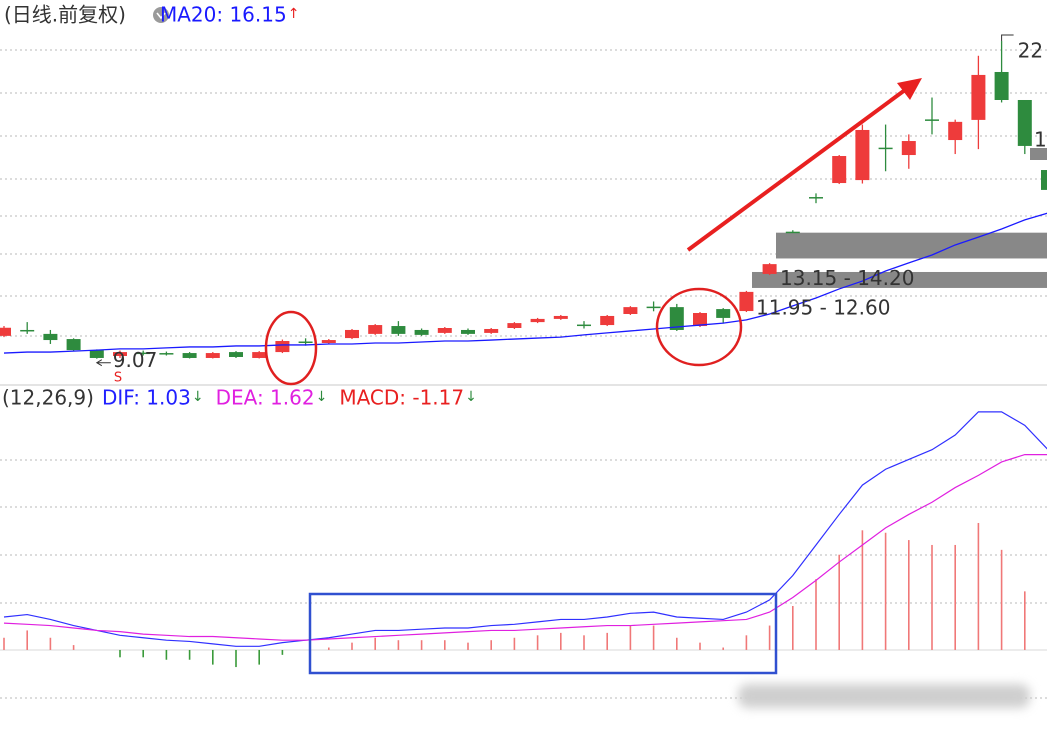  Describe the element at coordinates (1007, 38) in the screenshot. I see `high-arrow` at that location.